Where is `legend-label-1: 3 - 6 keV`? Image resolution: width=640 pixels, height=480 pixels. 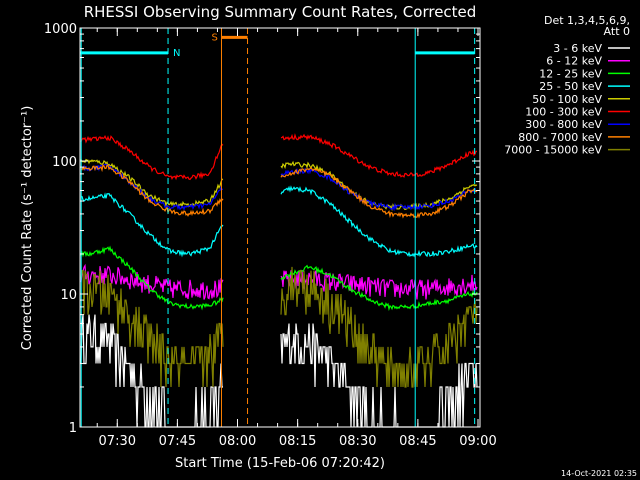 legend-label-1: 3 - 6 keV is located at coordinates (577, 48).